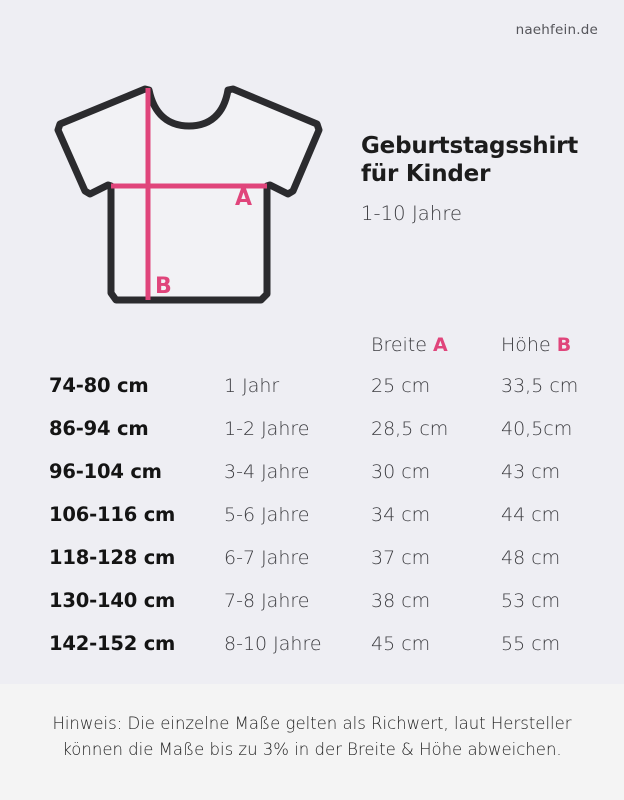 This screenshot has width=624, height=800. I want to click on shirt-illustration: A B, so click(188, 190).